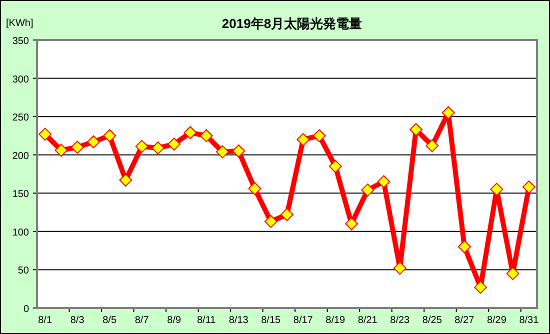 Image resolution: width=550 pixels, height=334 pixels. Describe the element at coordinates (271, 320) in the screenshot. I see `x-tick-label: 8/15` at that location.